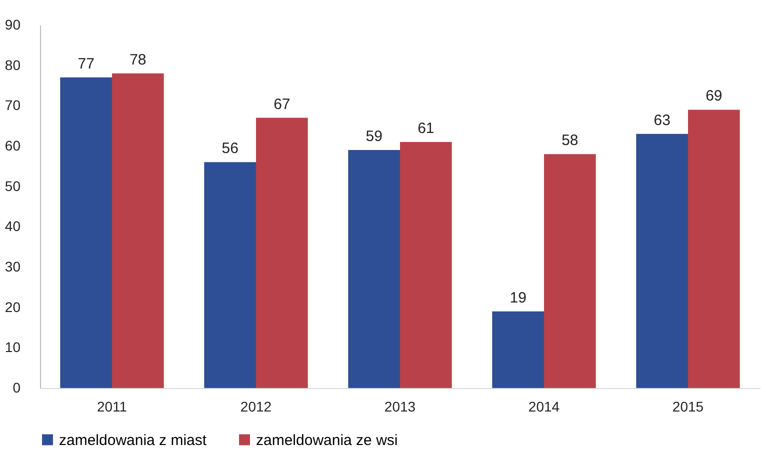 The width and height of the screenshot is (782, 458). What do you see at coordinates (12, 105) in the screenshot?
I see `y-tick-label: 70` at bounding box center [12, 105].